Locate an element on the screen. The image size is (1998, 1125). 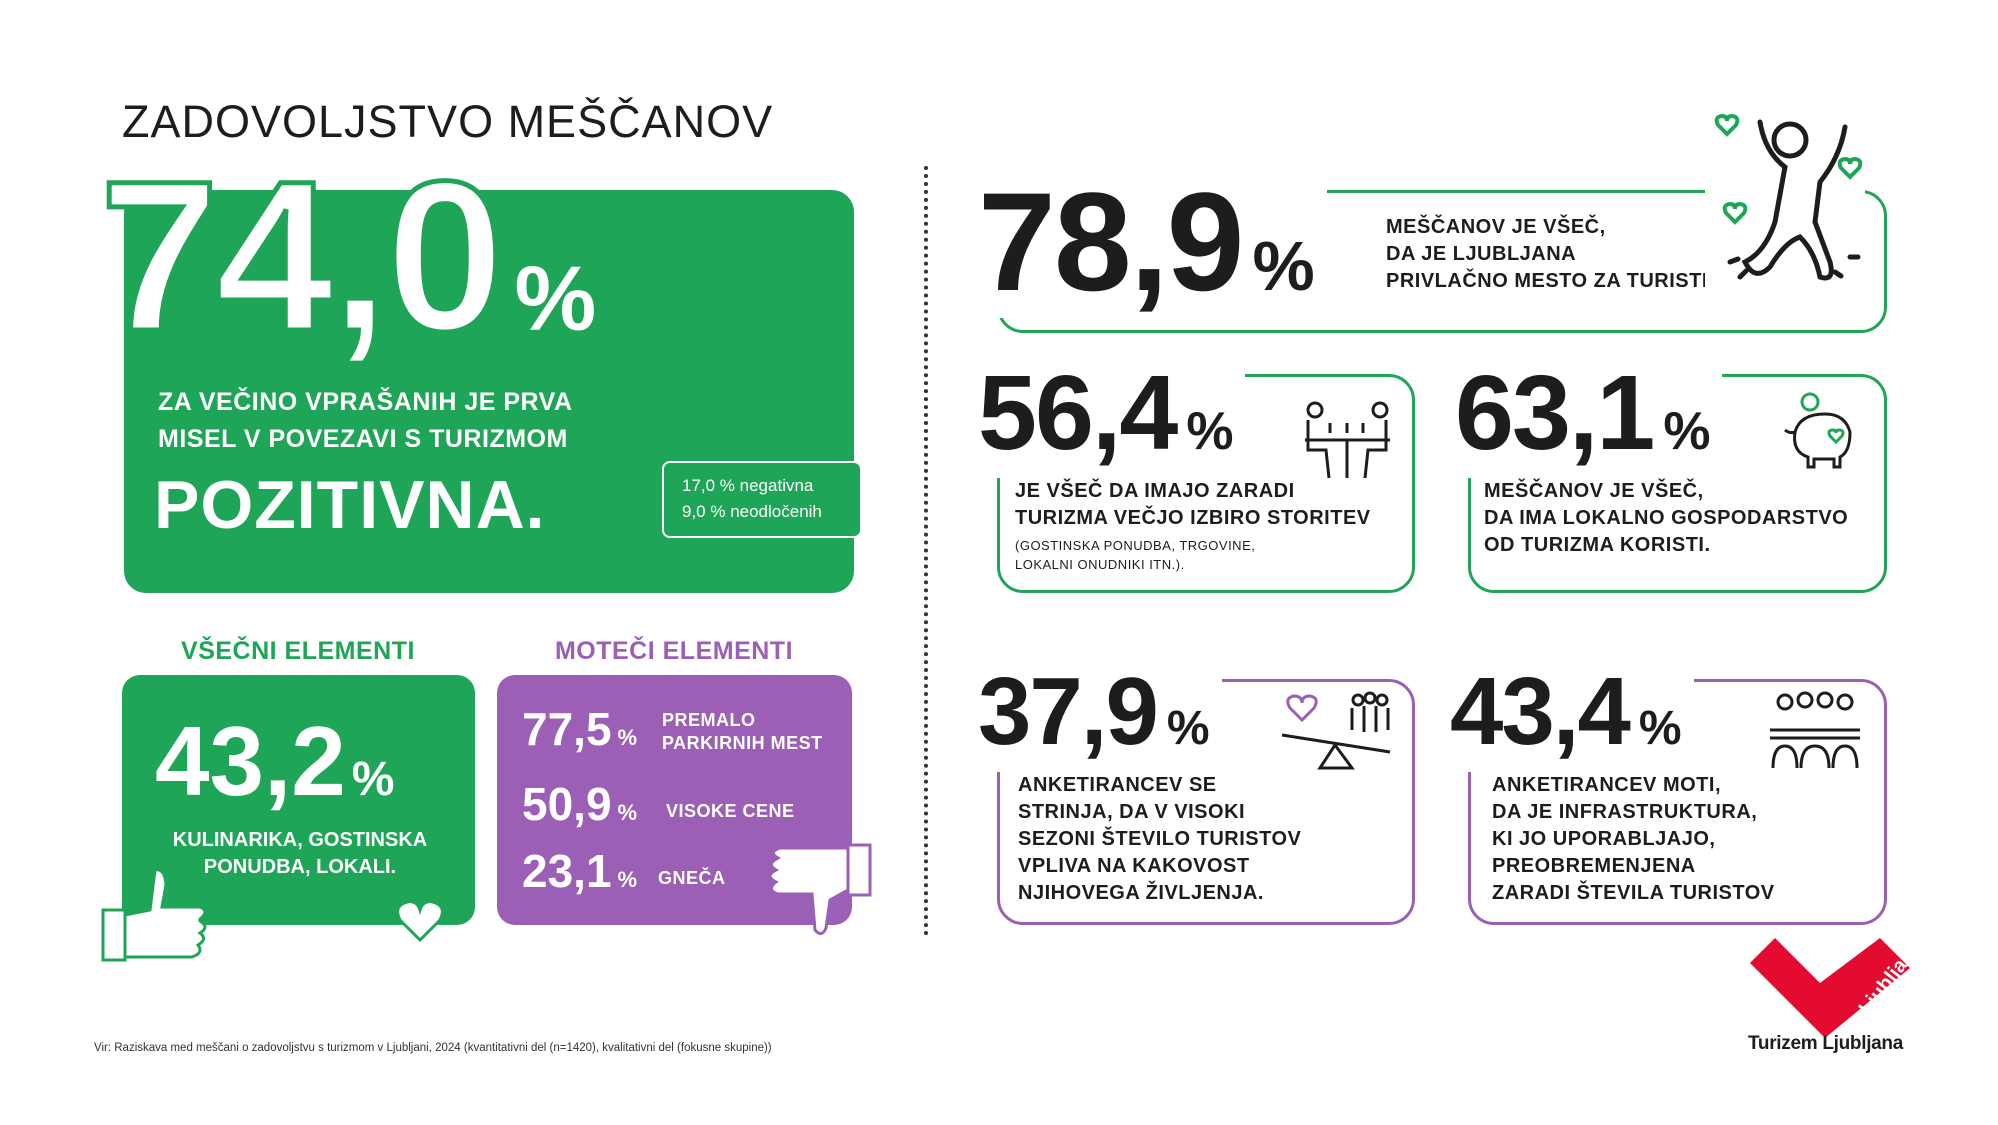
text-line: VISOKE CENE is located at coordinates (730, 811).